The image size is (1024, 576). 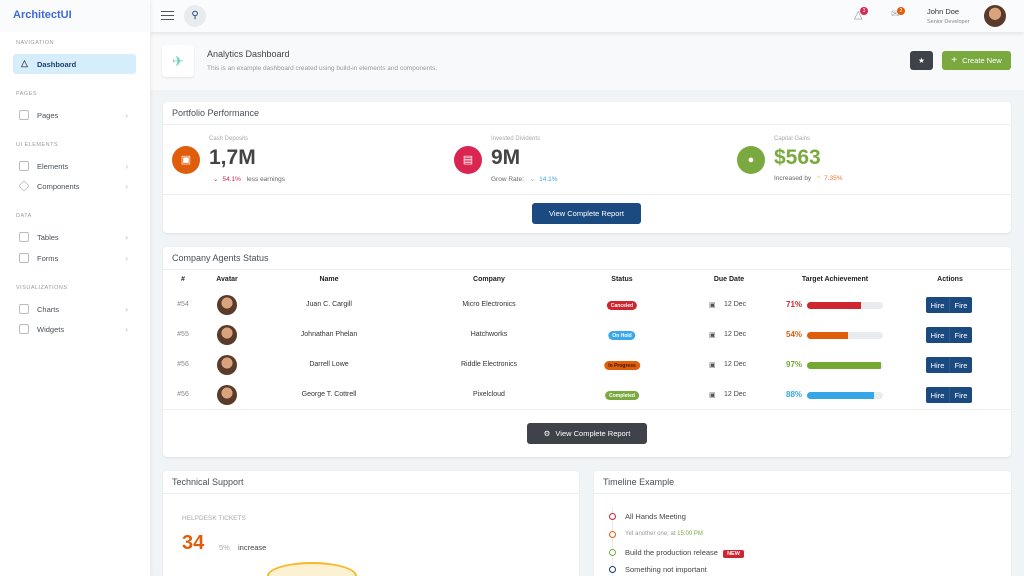 What do you see at coordinates (167, 15) in the screenshot?
I see `menu-icon` at bounding box center [167, 15].